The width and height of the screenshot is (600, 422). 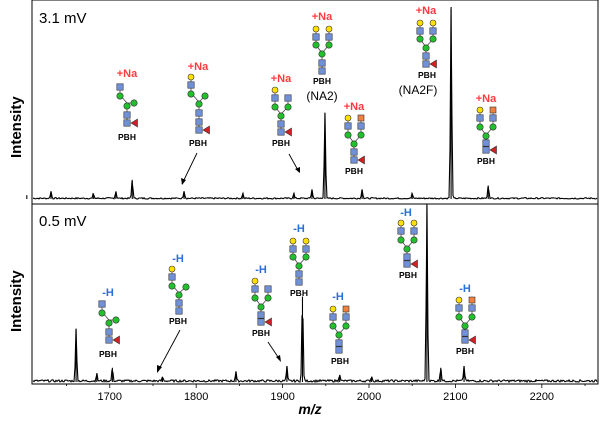 What do you see at coordinates (369, 397) in the screenshot?
I see `x-tick-label: 2000` at bounding box center [369, 397].